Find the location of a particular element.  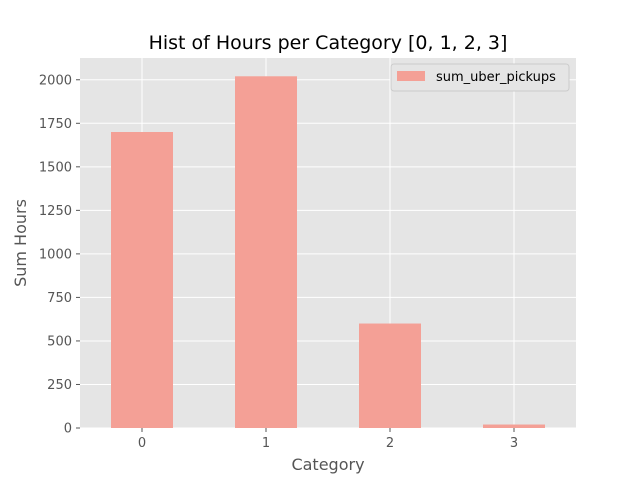

legend-swatch is located at coordinates (411, 76).